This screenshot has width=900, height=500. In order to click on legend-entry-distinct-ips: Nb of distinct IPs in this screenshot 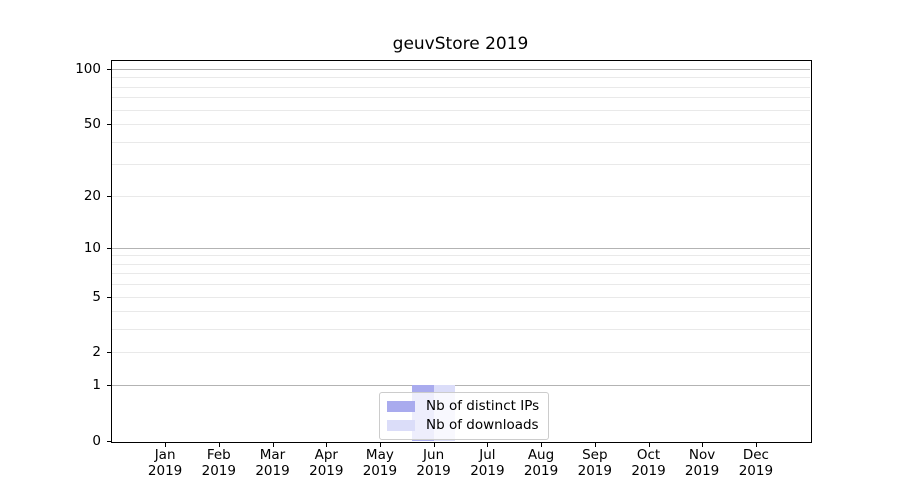, I will do `click(463, 406)`.